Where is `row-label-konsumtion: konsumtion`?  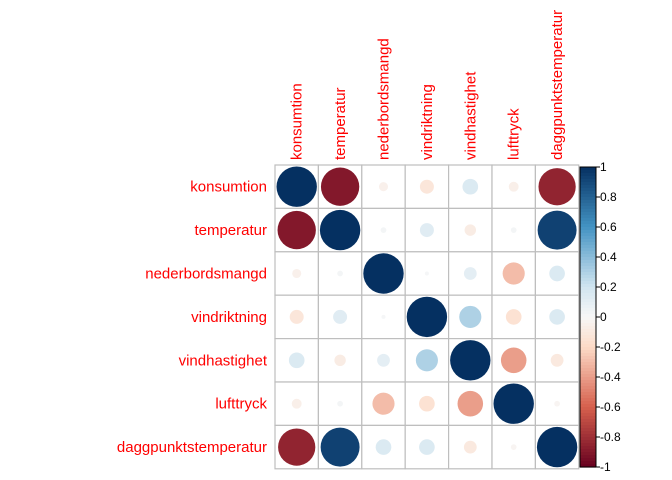 row-label-konsumtion: konsumtion is located at coordinates (228, 187).